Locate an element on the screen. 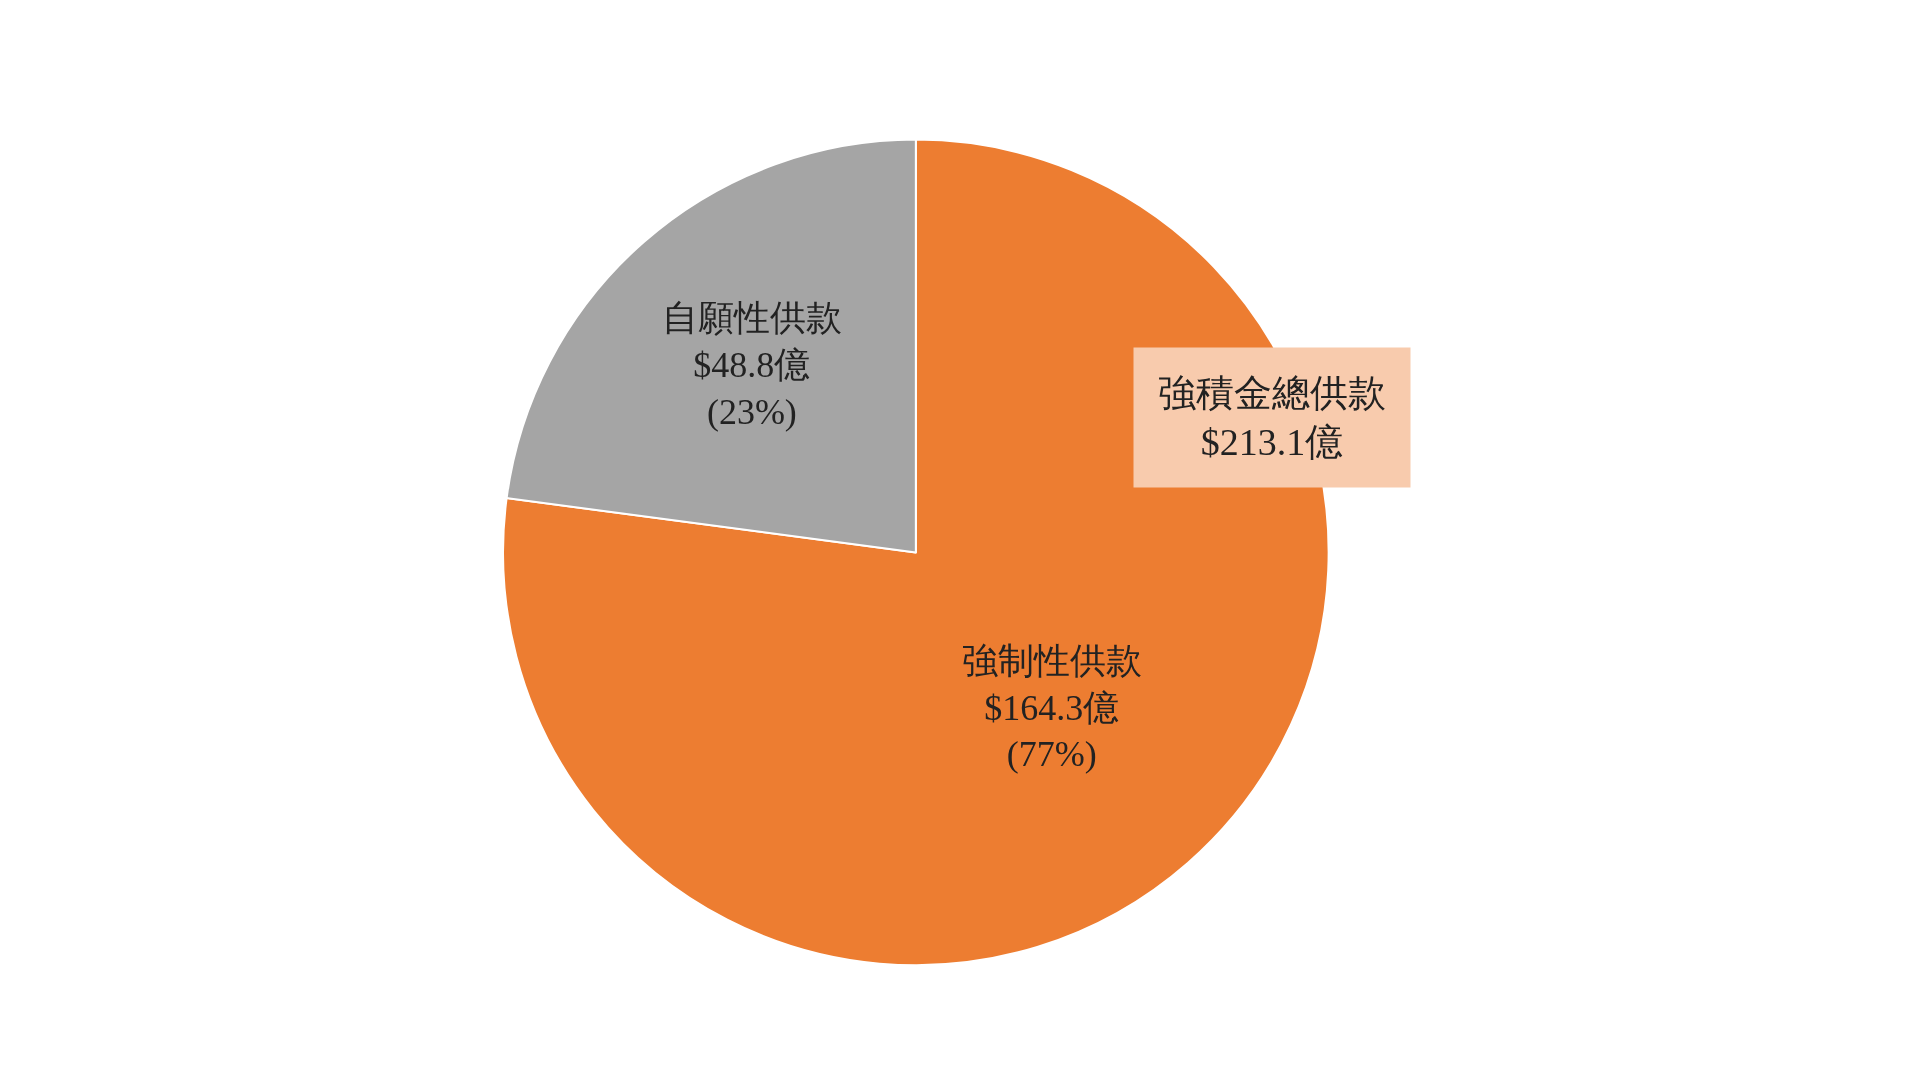 The height and width of the screenshot is (1080, 1920). data-label: $48.8億 (23%) is located at coordinates (752, 389).